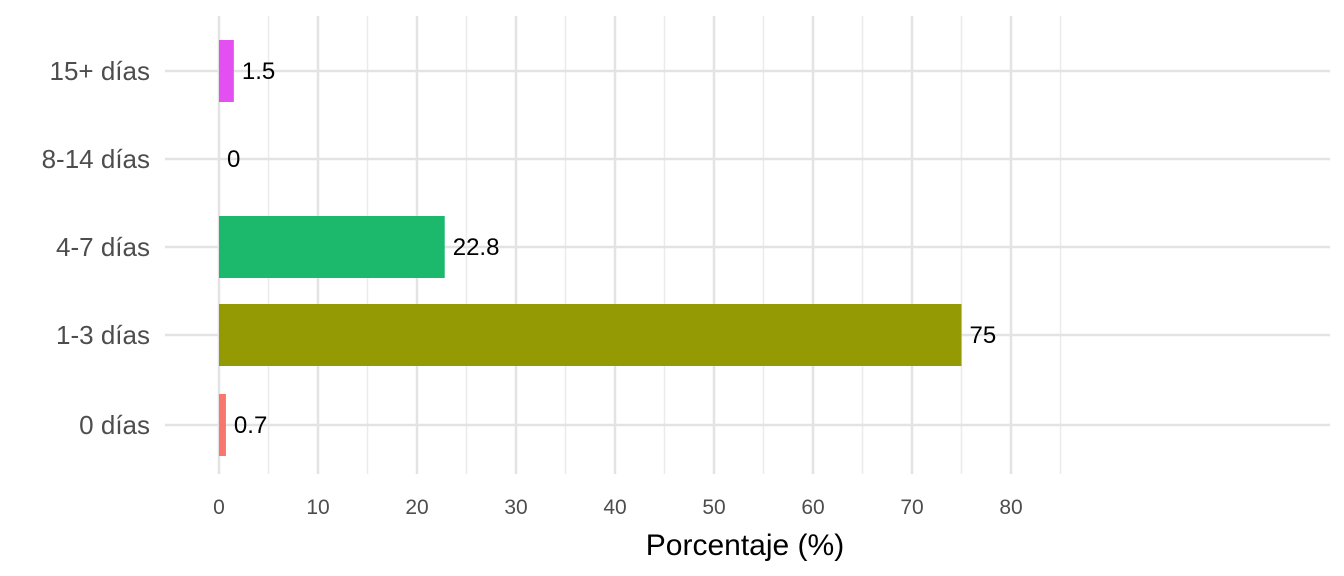 The width and height of the screenshot is (1344, 576). What do you see at coordinates (911, 507) in the screenshot?
I see `x-tick-label: 70` at bounding box center [911, 507].